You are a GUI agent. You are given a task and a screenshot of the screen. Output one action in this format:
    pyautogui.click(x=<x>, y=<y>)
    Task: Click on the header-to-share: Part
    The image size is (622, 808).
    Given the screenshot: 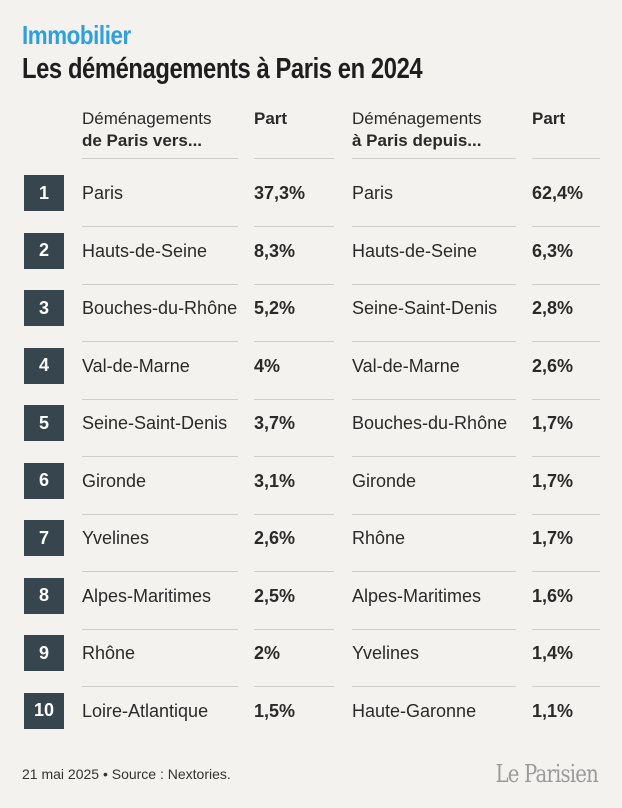 What is the action you would take?
    pyautogui.click(x=548, y=119)
    